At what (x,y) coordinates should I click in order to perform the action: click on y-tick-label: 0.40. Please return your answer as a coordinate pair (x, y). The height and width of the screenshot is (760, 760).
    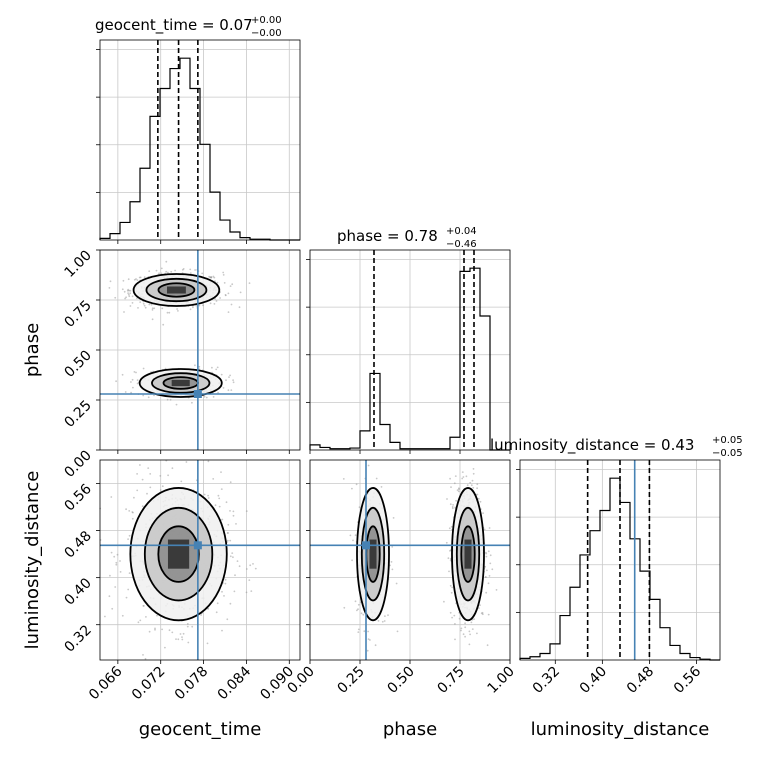
    Looking at the image, I should click on (77, 591).